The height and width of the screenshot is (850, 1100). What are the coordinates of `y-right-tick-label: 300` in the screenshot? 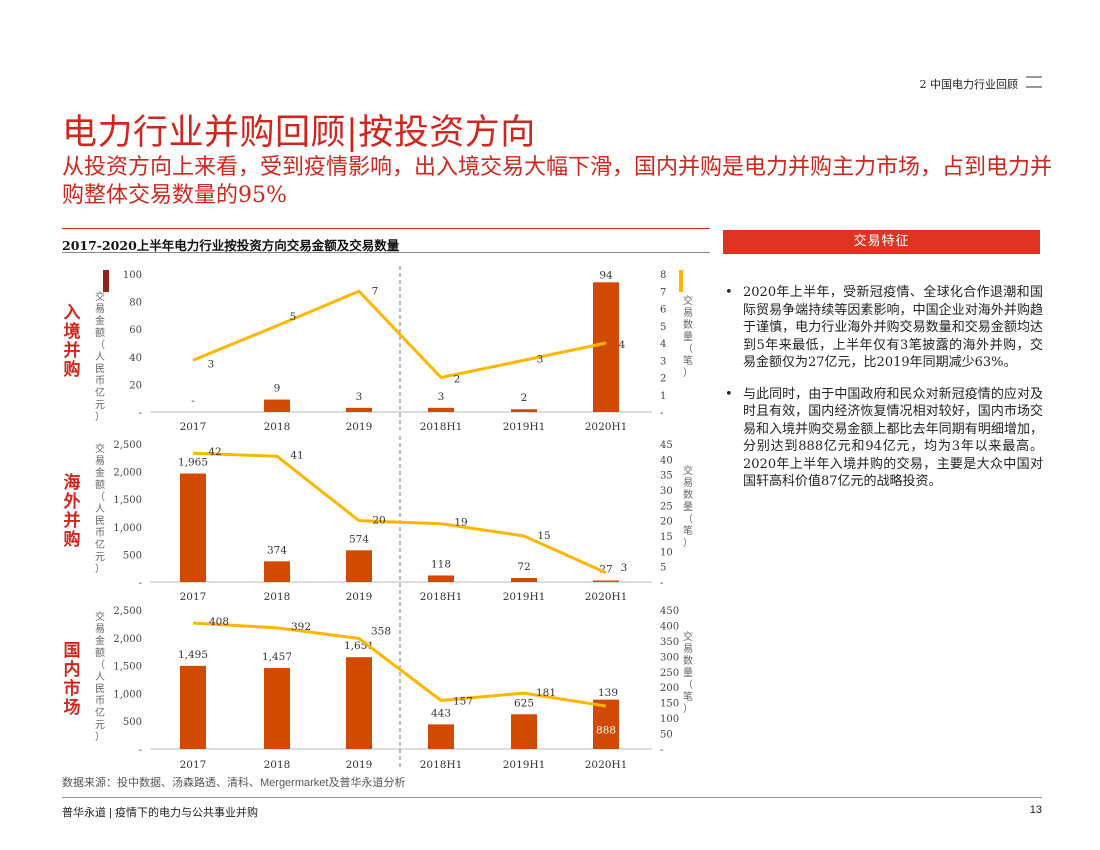 It's located at (669, 657).